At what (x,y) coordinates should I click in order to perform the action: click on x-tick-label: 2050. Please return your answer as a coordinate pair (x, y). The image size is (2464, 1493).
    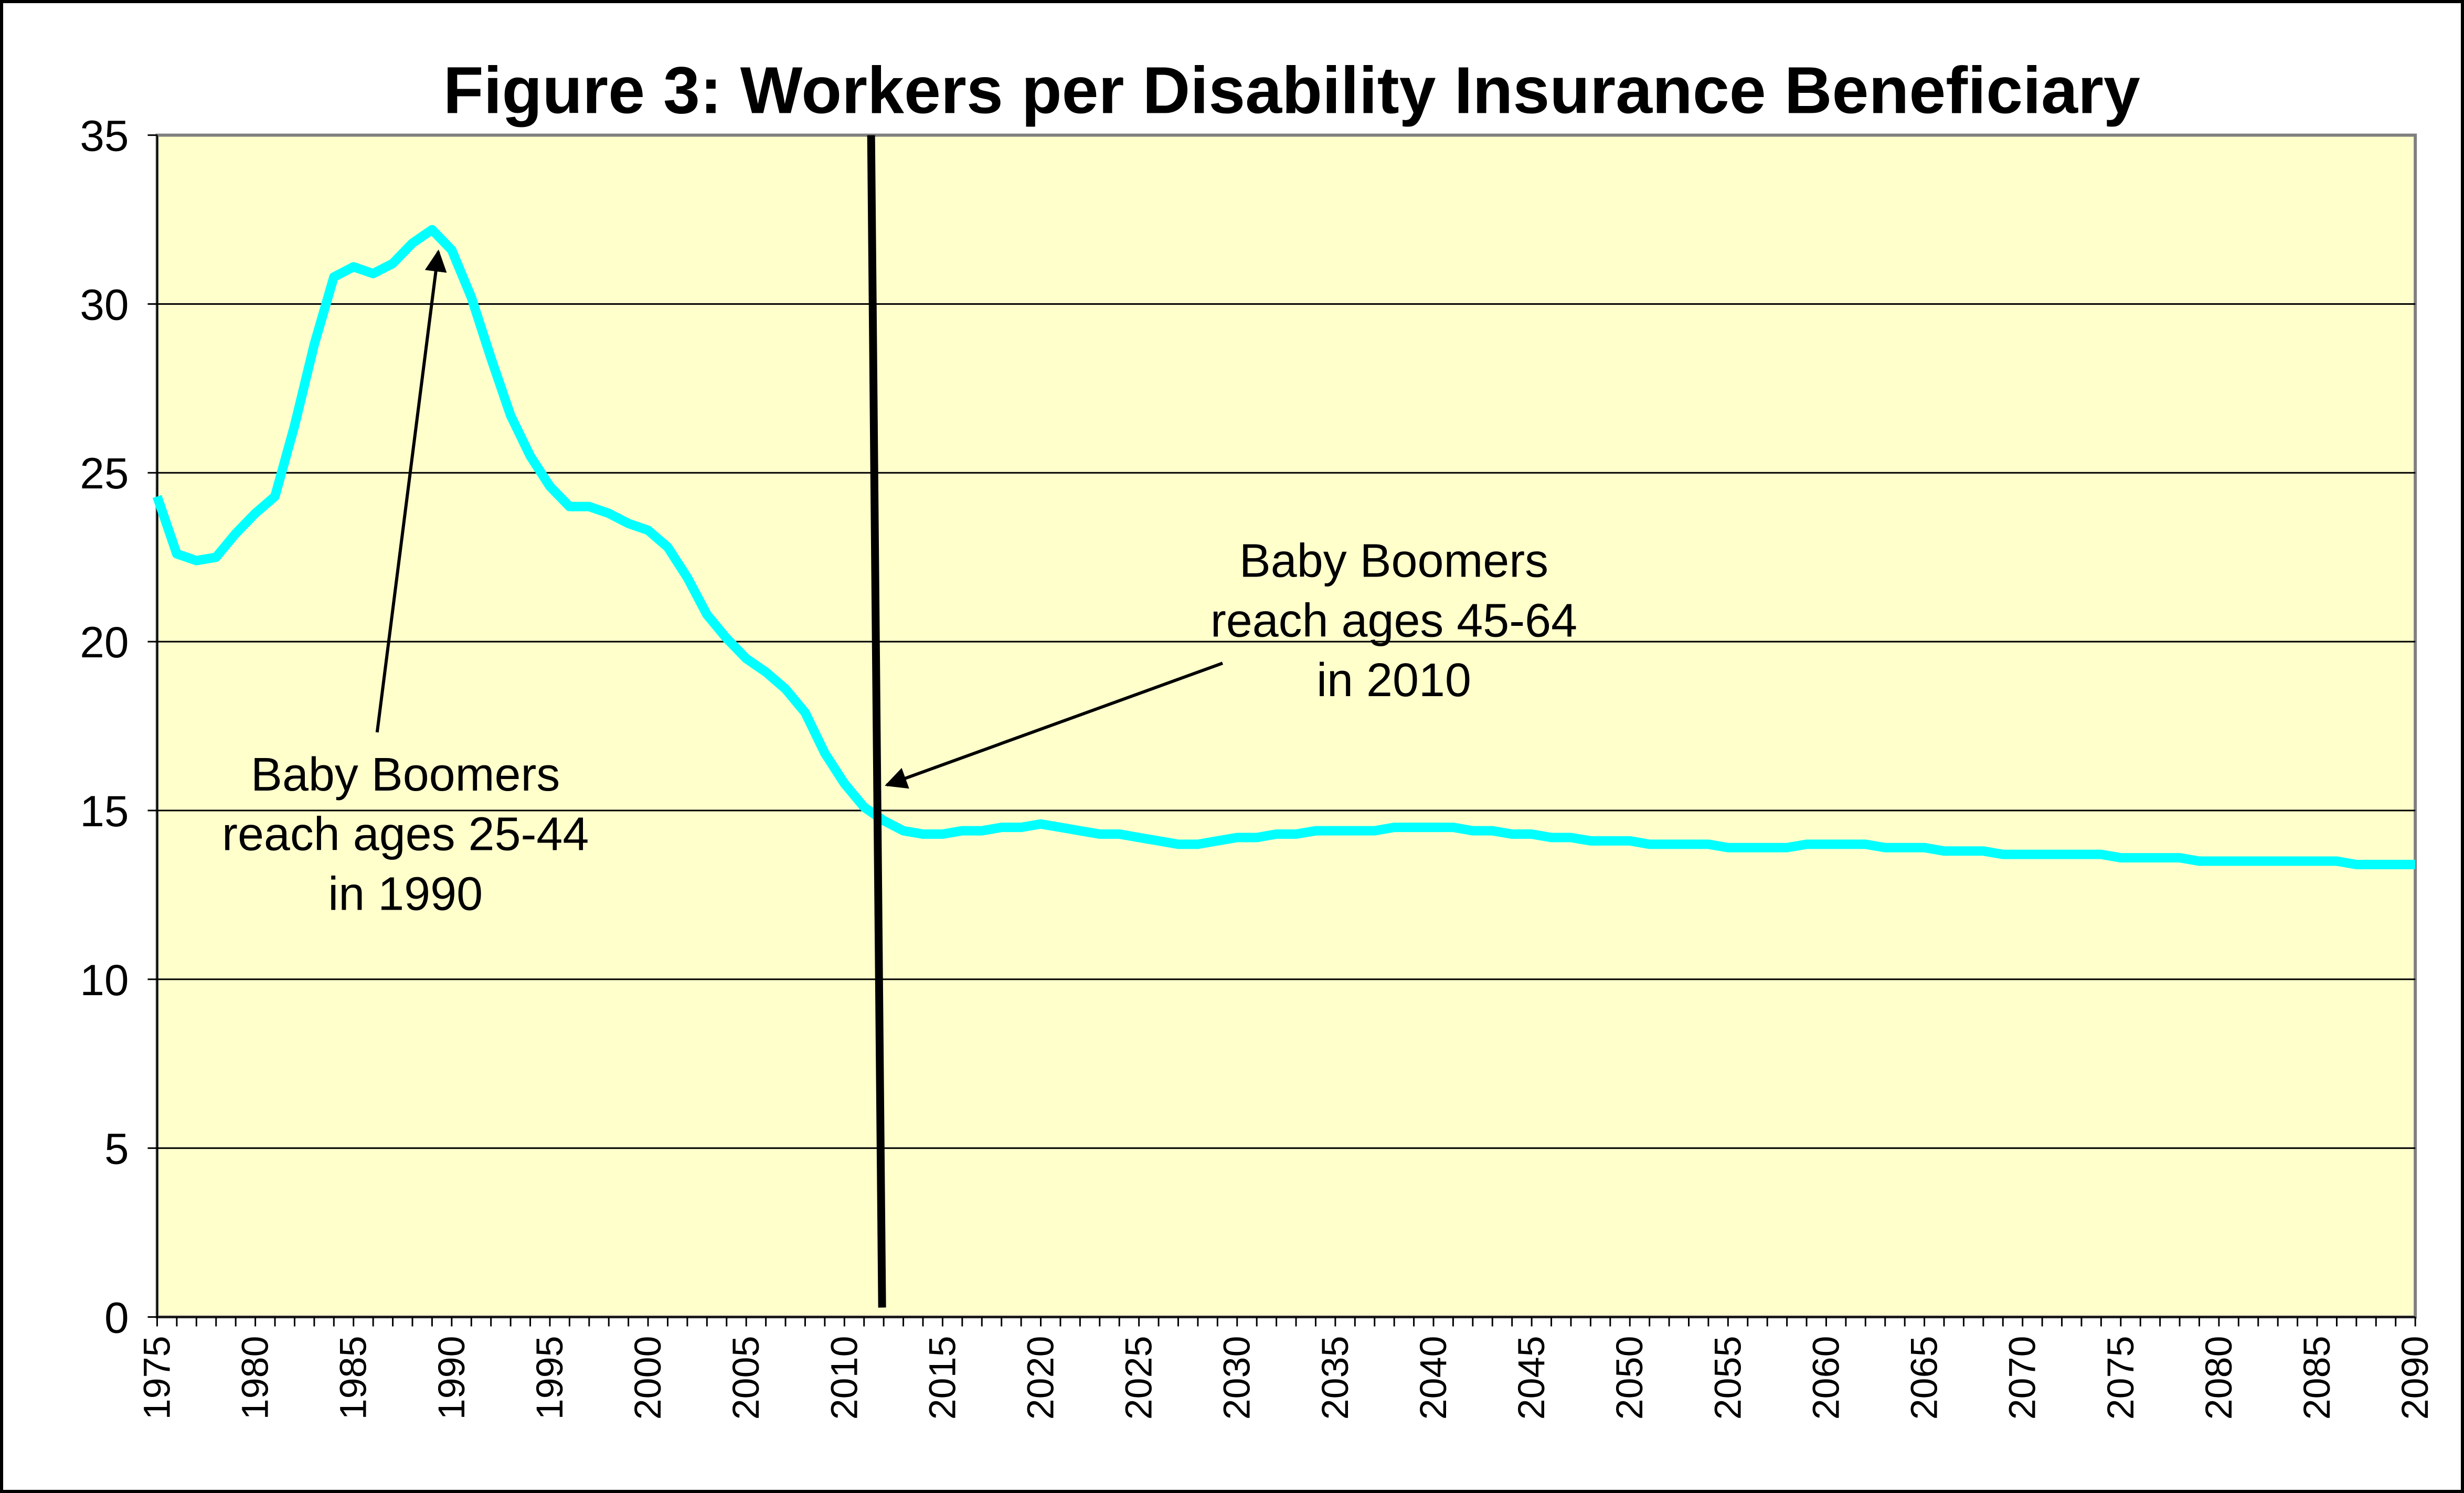
    Looking at the image, I should click on (1630, 1378).